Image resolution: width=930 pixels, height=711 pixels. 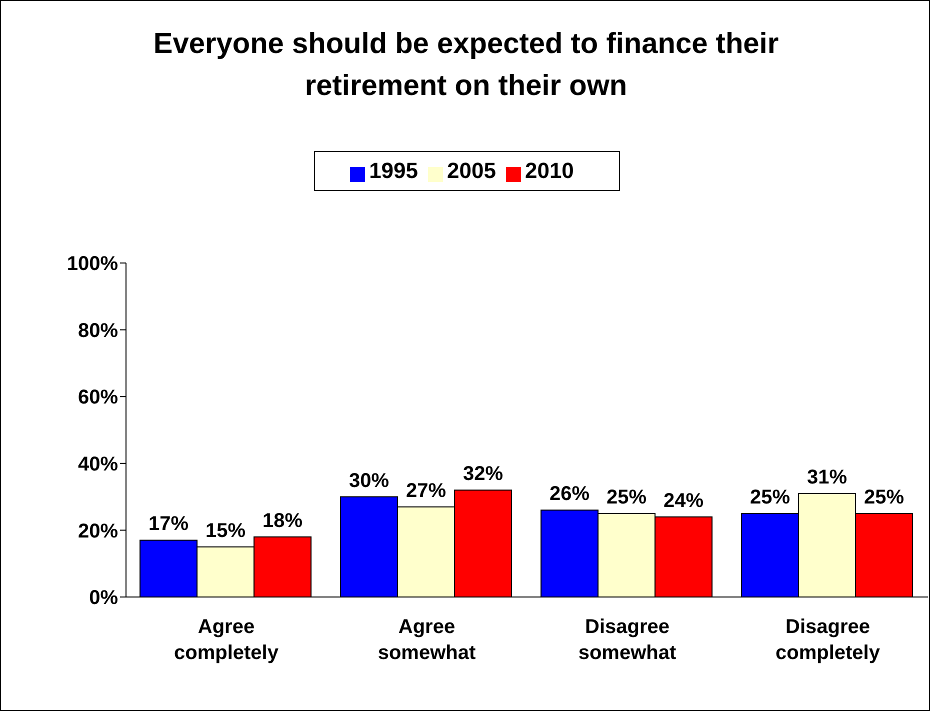 I want to click on x-tick-label: Agree completely, so click(x=227, y=640).